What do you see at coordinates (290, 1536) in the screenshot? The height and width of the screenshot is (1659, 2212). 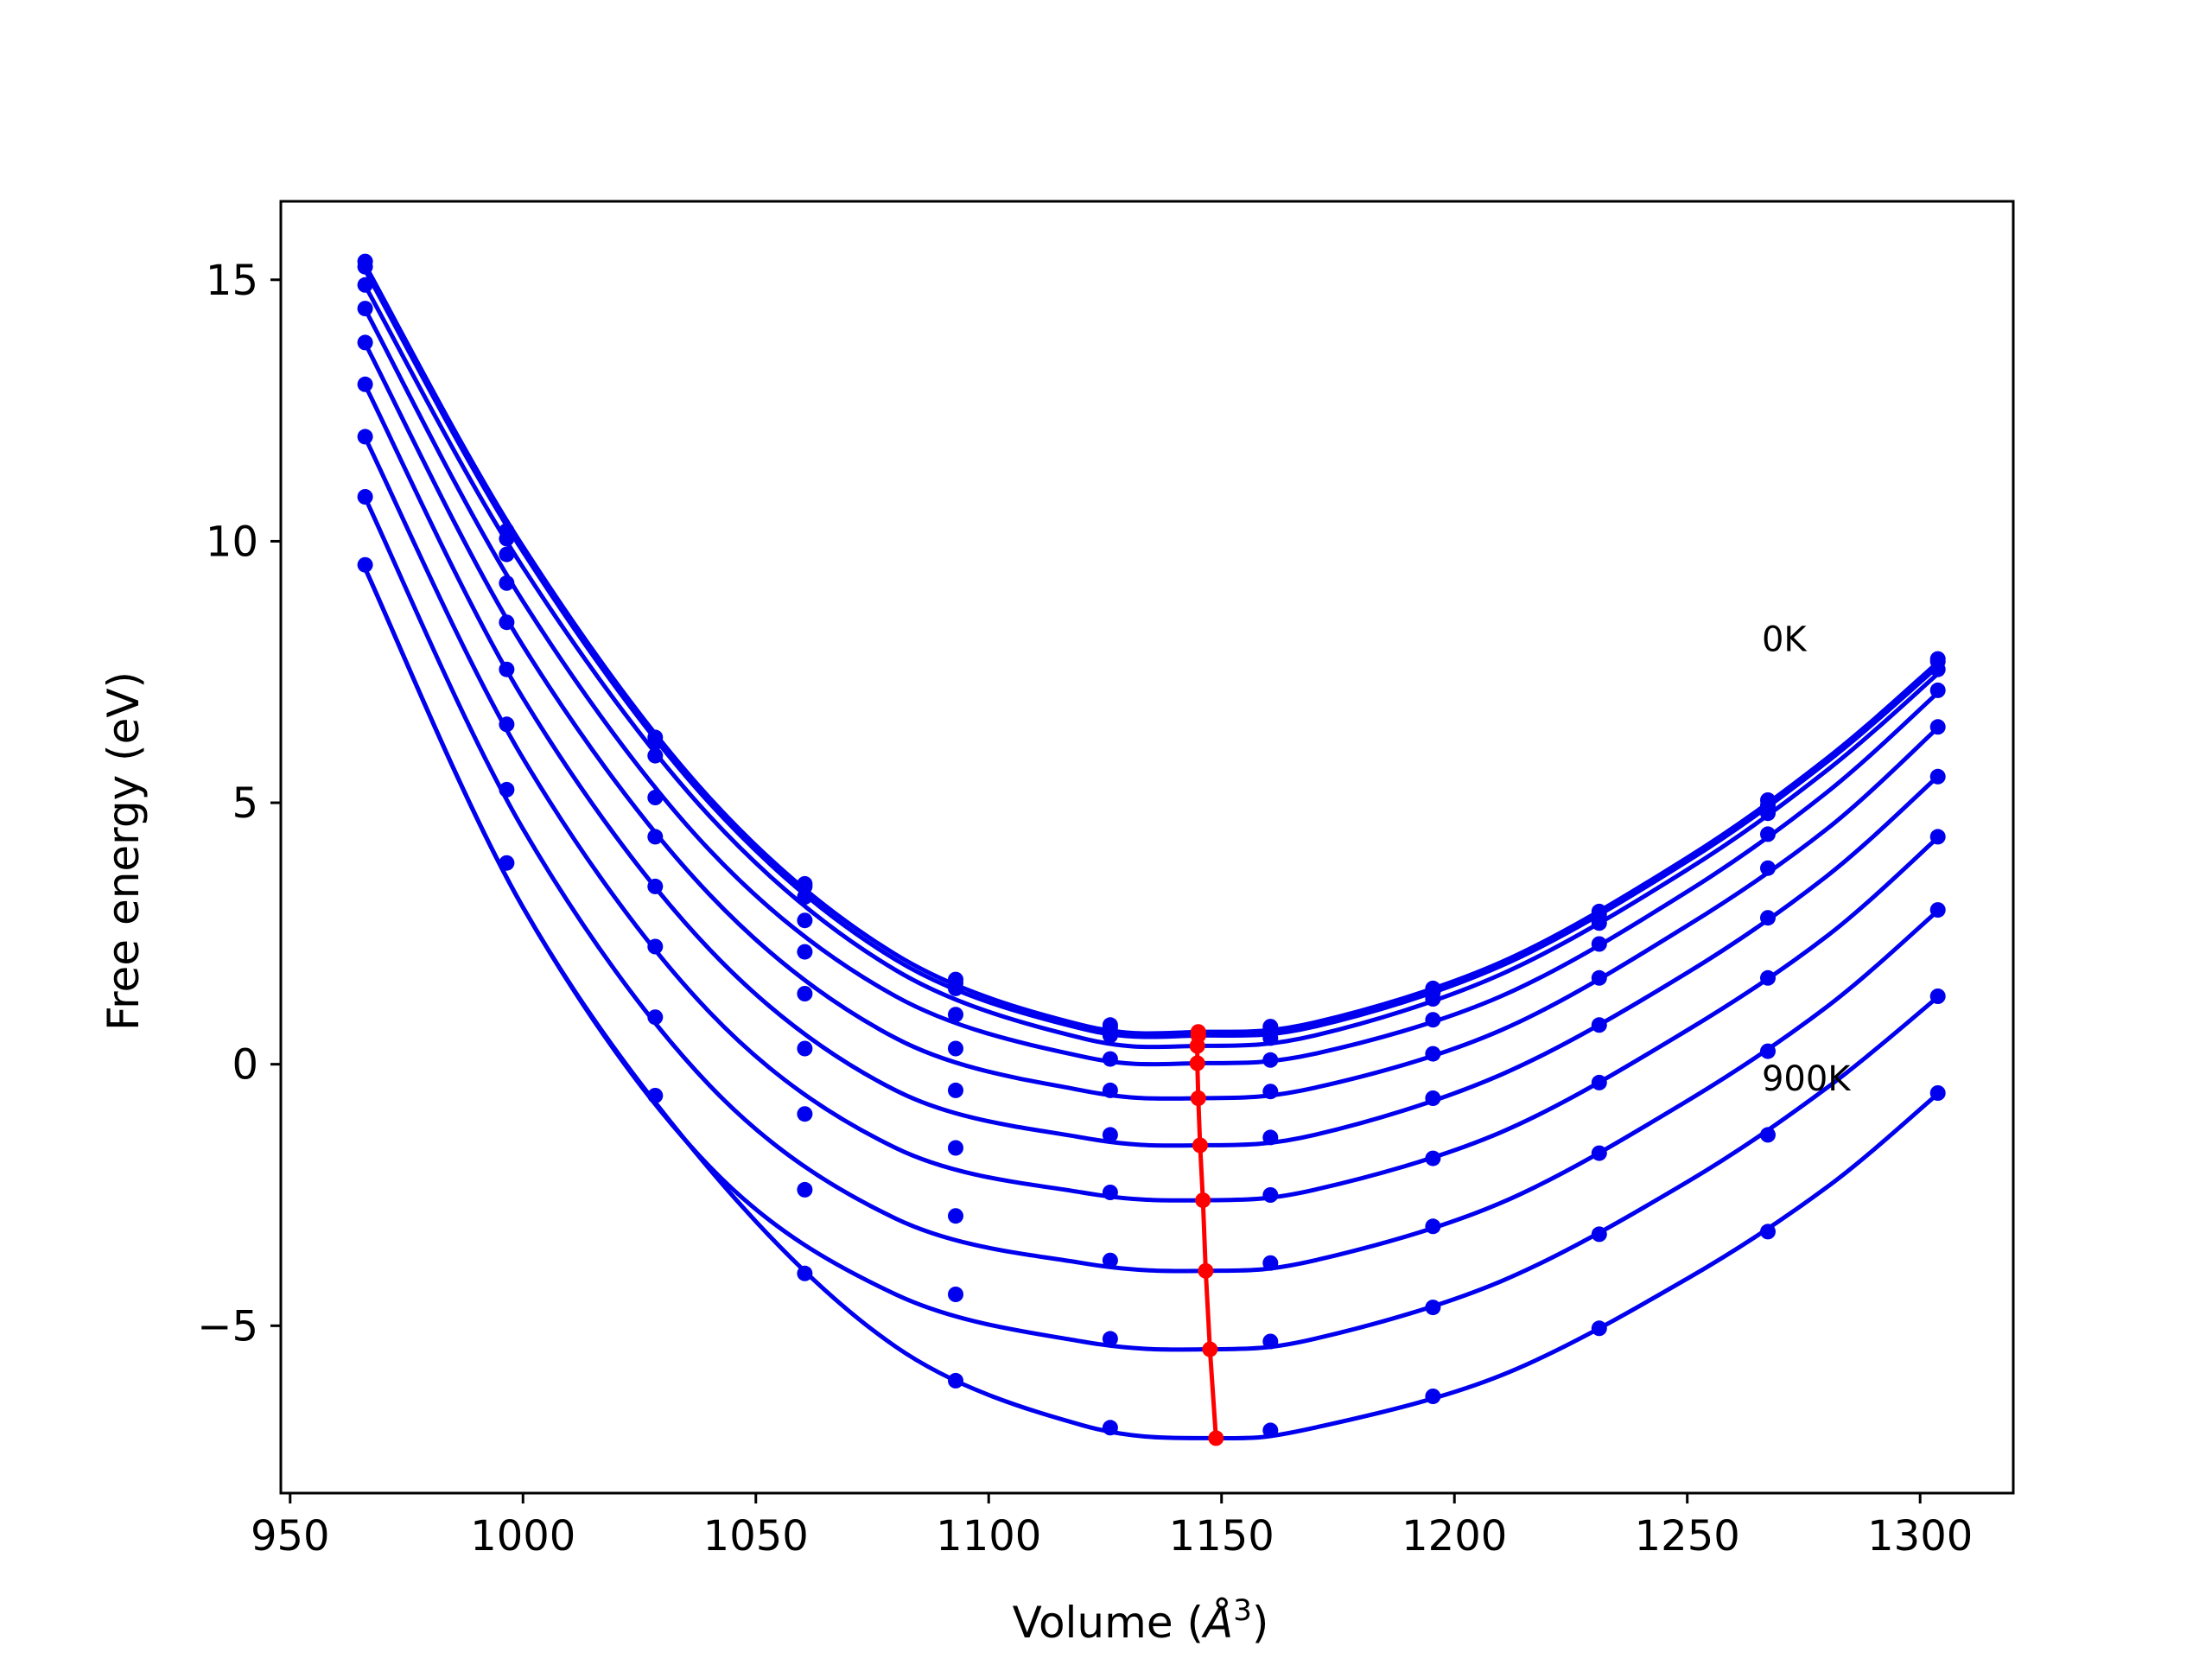 I see `x-tick-label: 950` at bounding box center [290, 1536].